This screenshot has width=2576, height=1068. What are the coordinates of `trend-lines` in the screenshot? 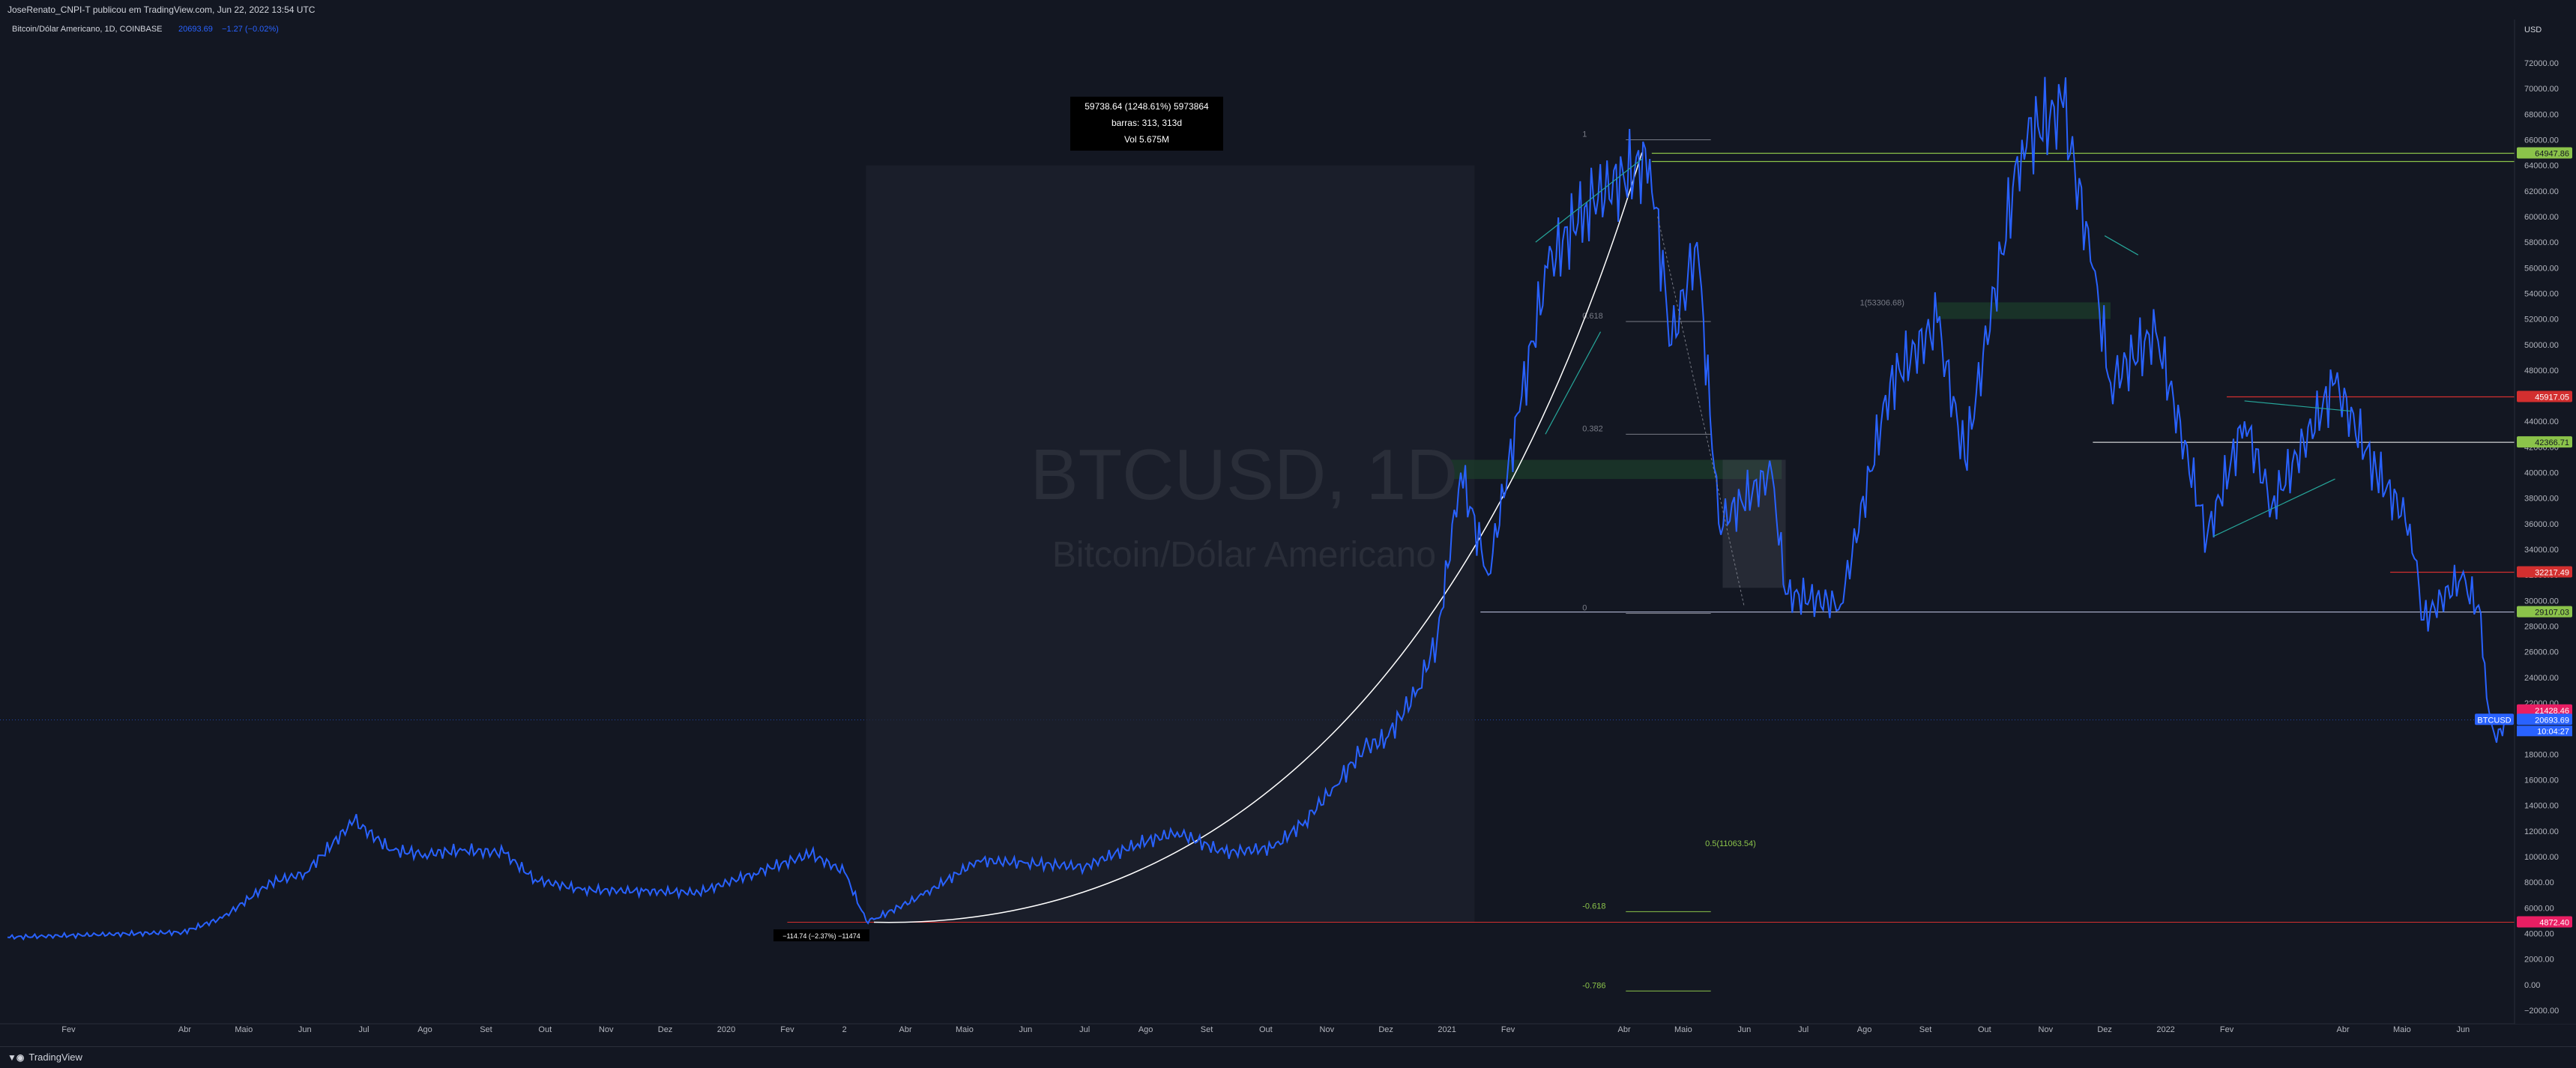 It's located at (1943, 383).